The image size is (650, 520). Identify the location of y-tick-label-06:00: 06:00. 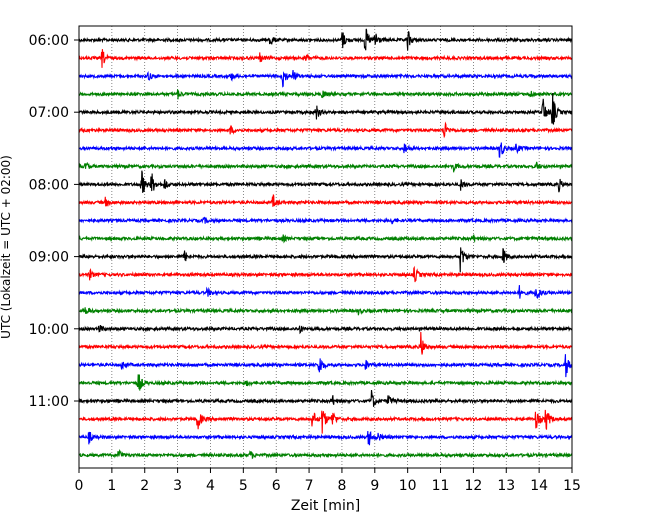
(49, 41).